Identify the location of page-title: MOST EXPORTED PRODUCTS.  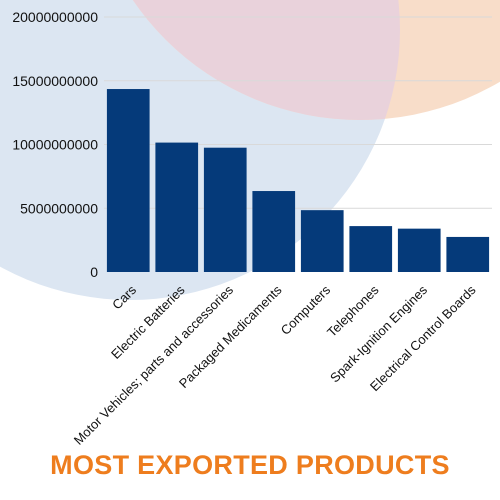
(250, 465).